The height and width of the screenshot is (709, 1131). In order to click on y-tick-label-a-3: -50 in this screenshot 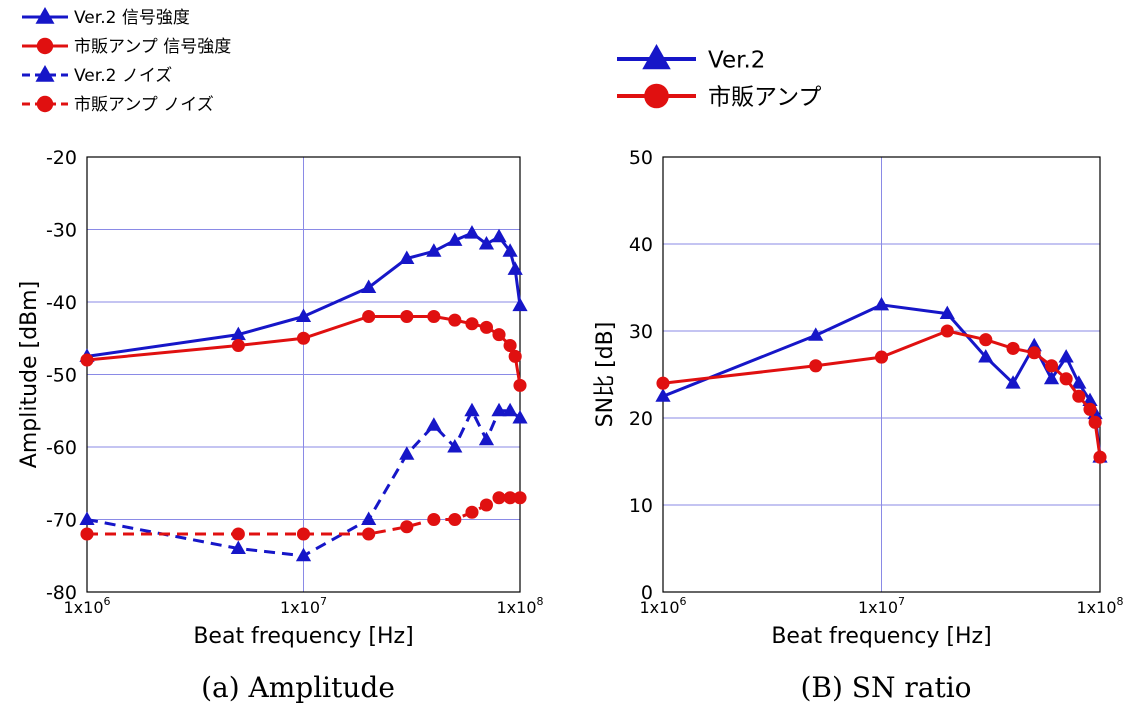, I will do `click(61, 376)`.